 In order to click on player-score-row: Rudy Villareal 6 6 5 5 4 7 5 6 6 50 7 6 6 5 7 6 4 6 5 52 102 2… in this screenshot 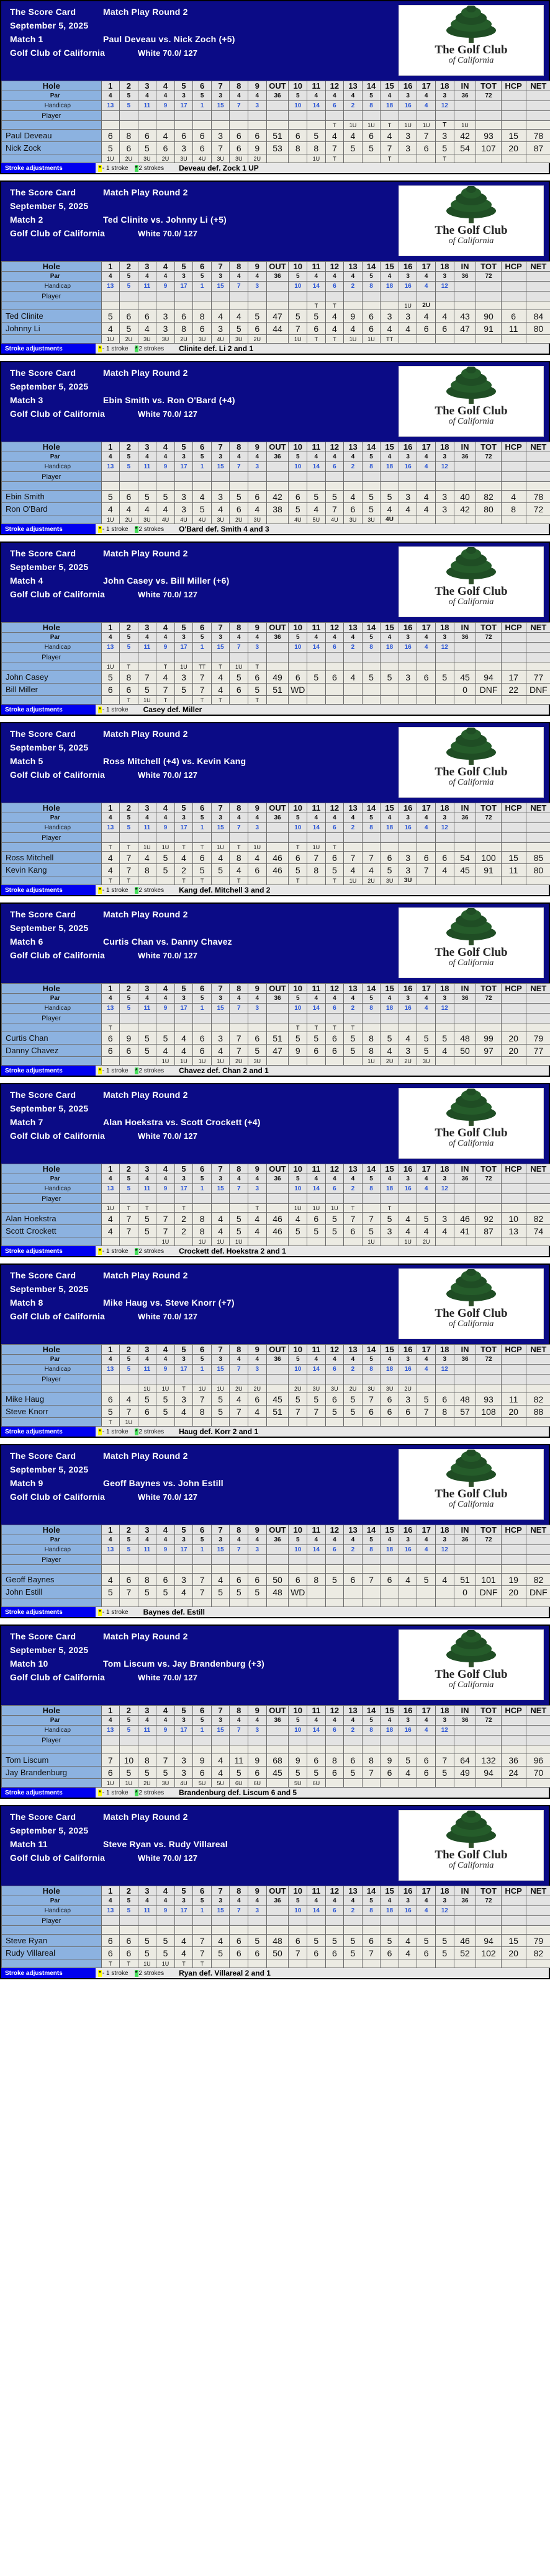, I will do `click(275, 1952)`.